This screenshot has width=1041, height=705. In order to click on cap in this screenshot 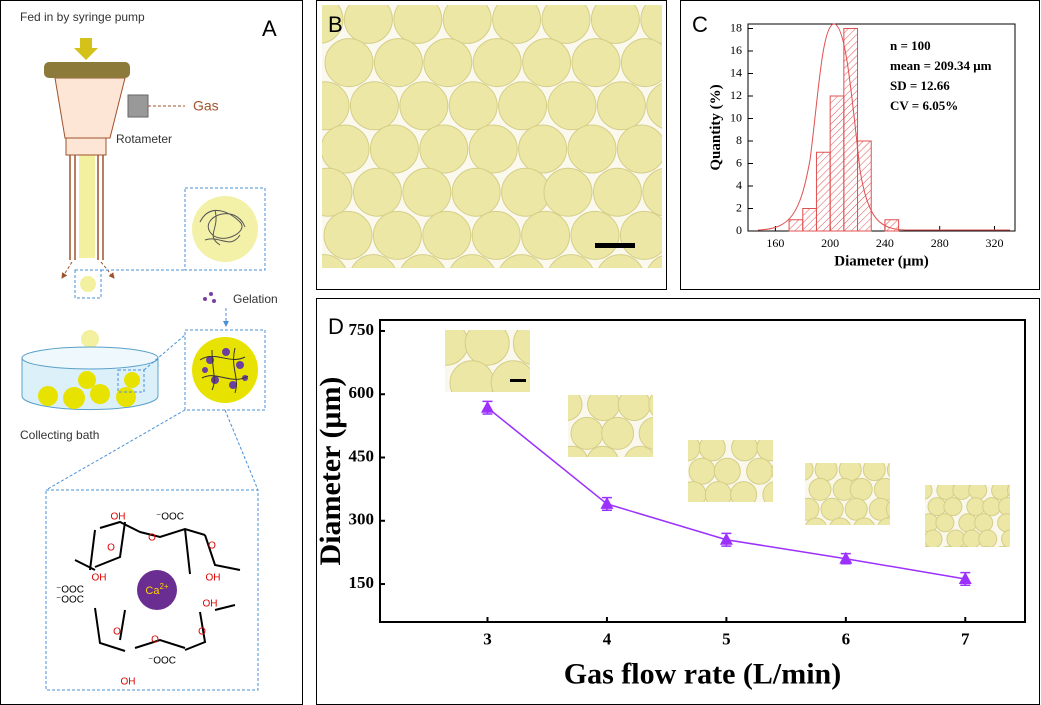, I will do `click(87, 70)`.